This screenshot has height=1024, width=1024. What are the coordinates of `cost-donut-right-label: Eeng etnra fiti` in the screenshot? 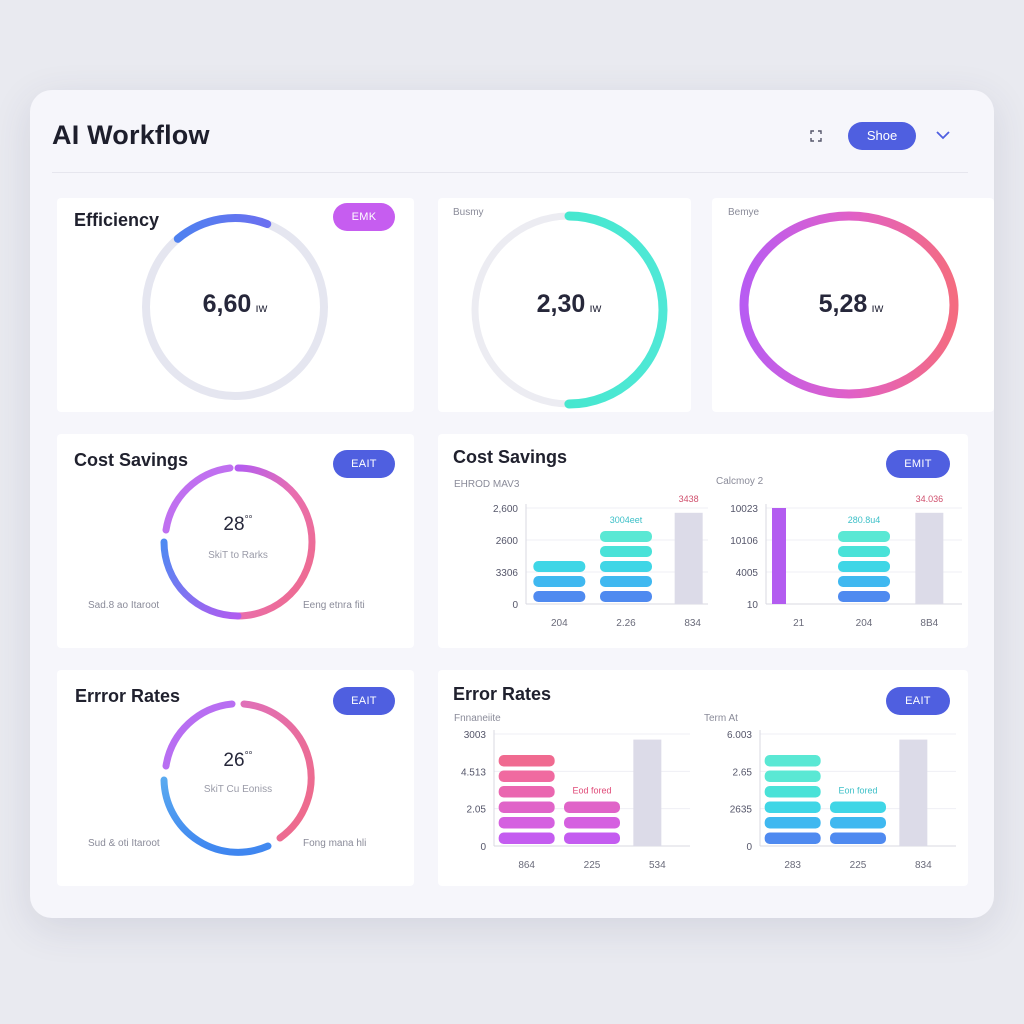 It's located at (334, 605).